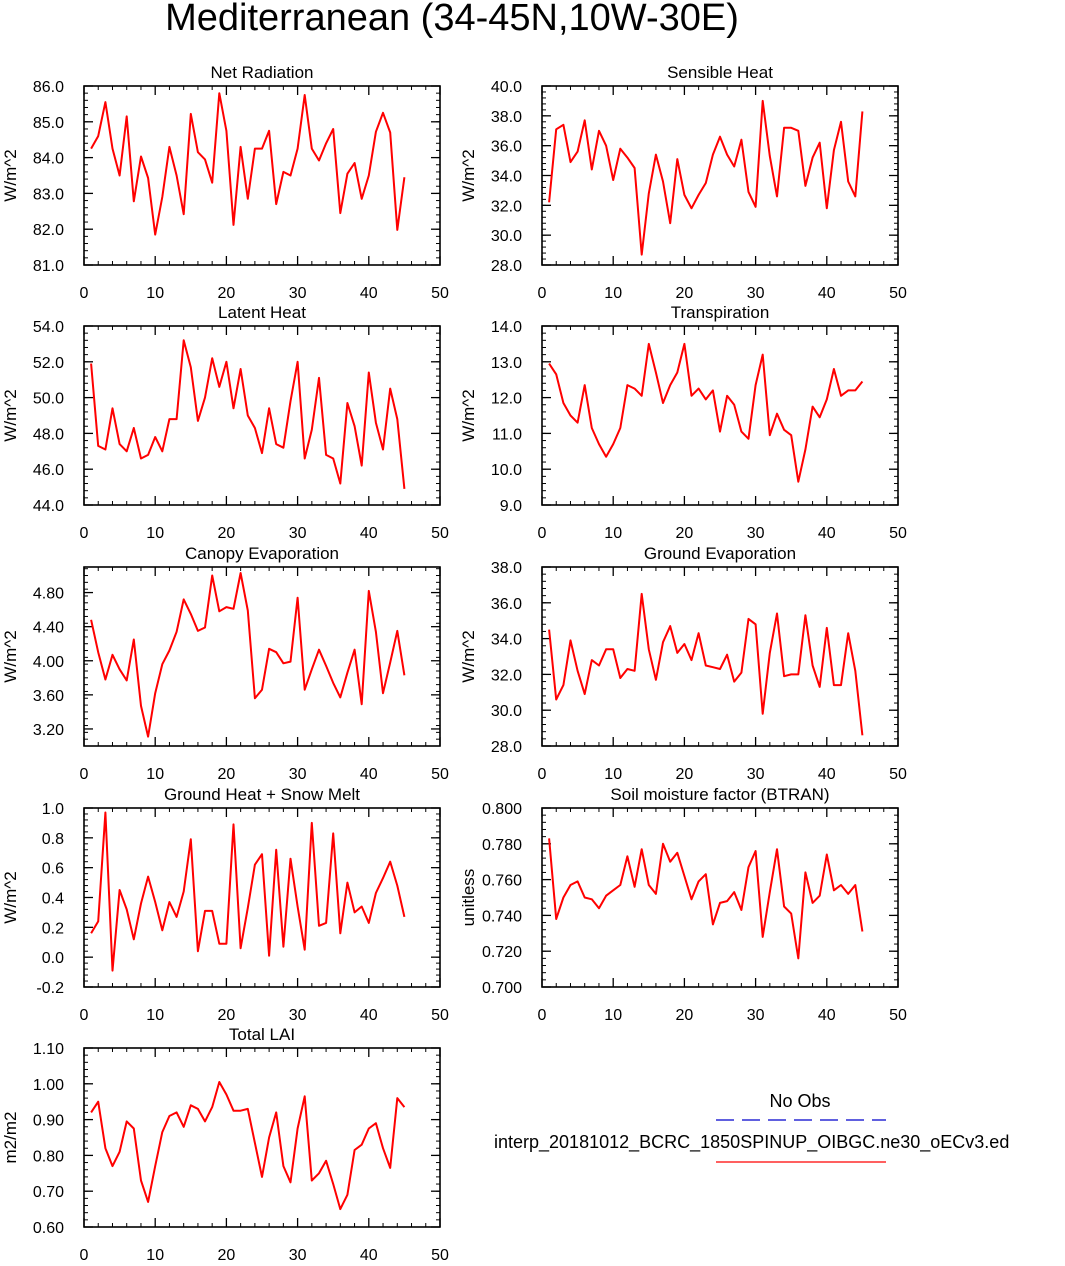 This screenshot has height=1266, width=1065. I want to click on y-tick-label: 0.700, so click(502, 988).